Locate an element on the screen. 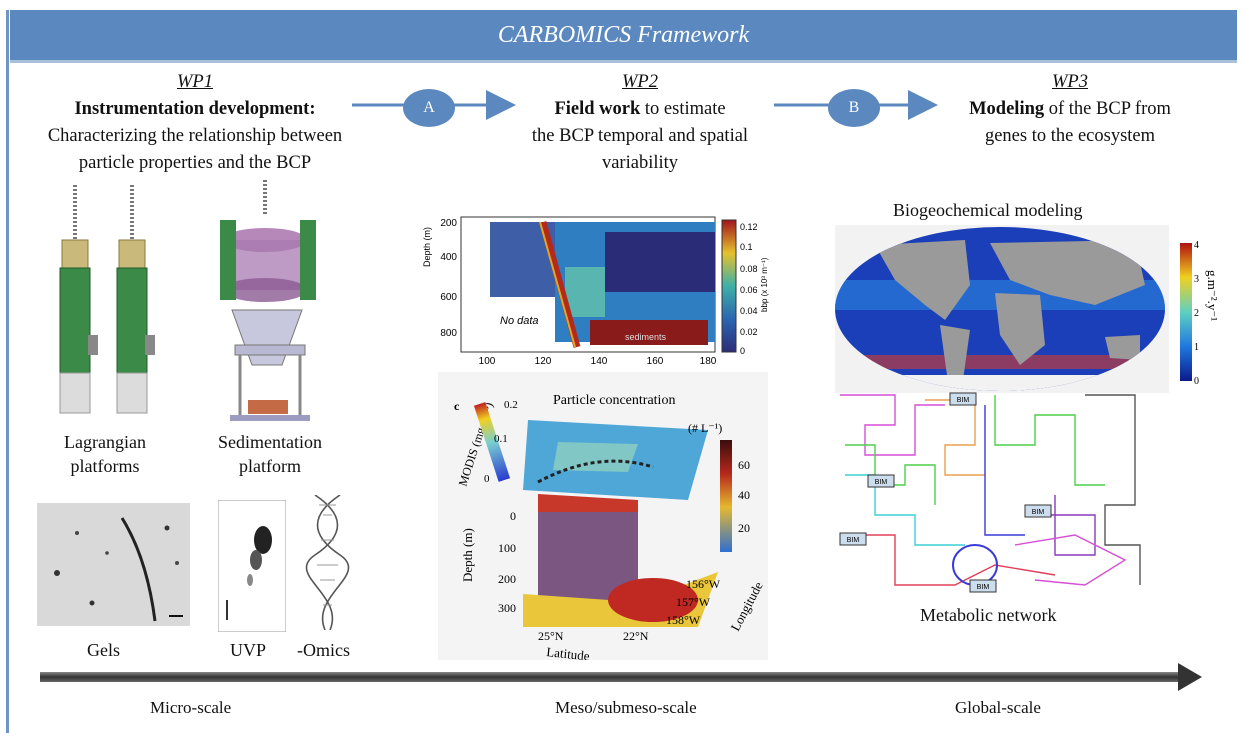 This screenshot has width=1245, height=733. particle-depth-label: Depth (m) is located at coordinates (467, 555).